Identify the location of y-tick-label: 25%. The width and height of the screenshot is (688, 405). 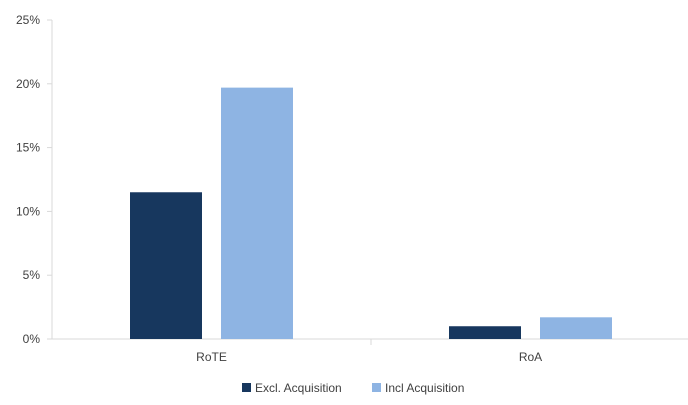
(28, 20).